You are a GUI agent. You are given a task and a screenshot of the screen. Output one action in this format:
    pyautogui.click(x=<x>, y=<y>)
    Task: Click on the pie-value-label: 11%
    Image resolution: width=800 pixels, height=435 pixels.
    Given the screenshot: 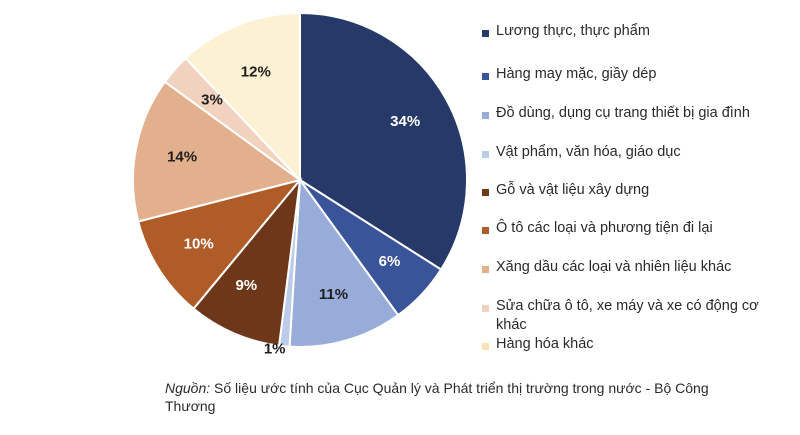 What is the action you would take?
    pyautogui.click(x=333, y=294)
    